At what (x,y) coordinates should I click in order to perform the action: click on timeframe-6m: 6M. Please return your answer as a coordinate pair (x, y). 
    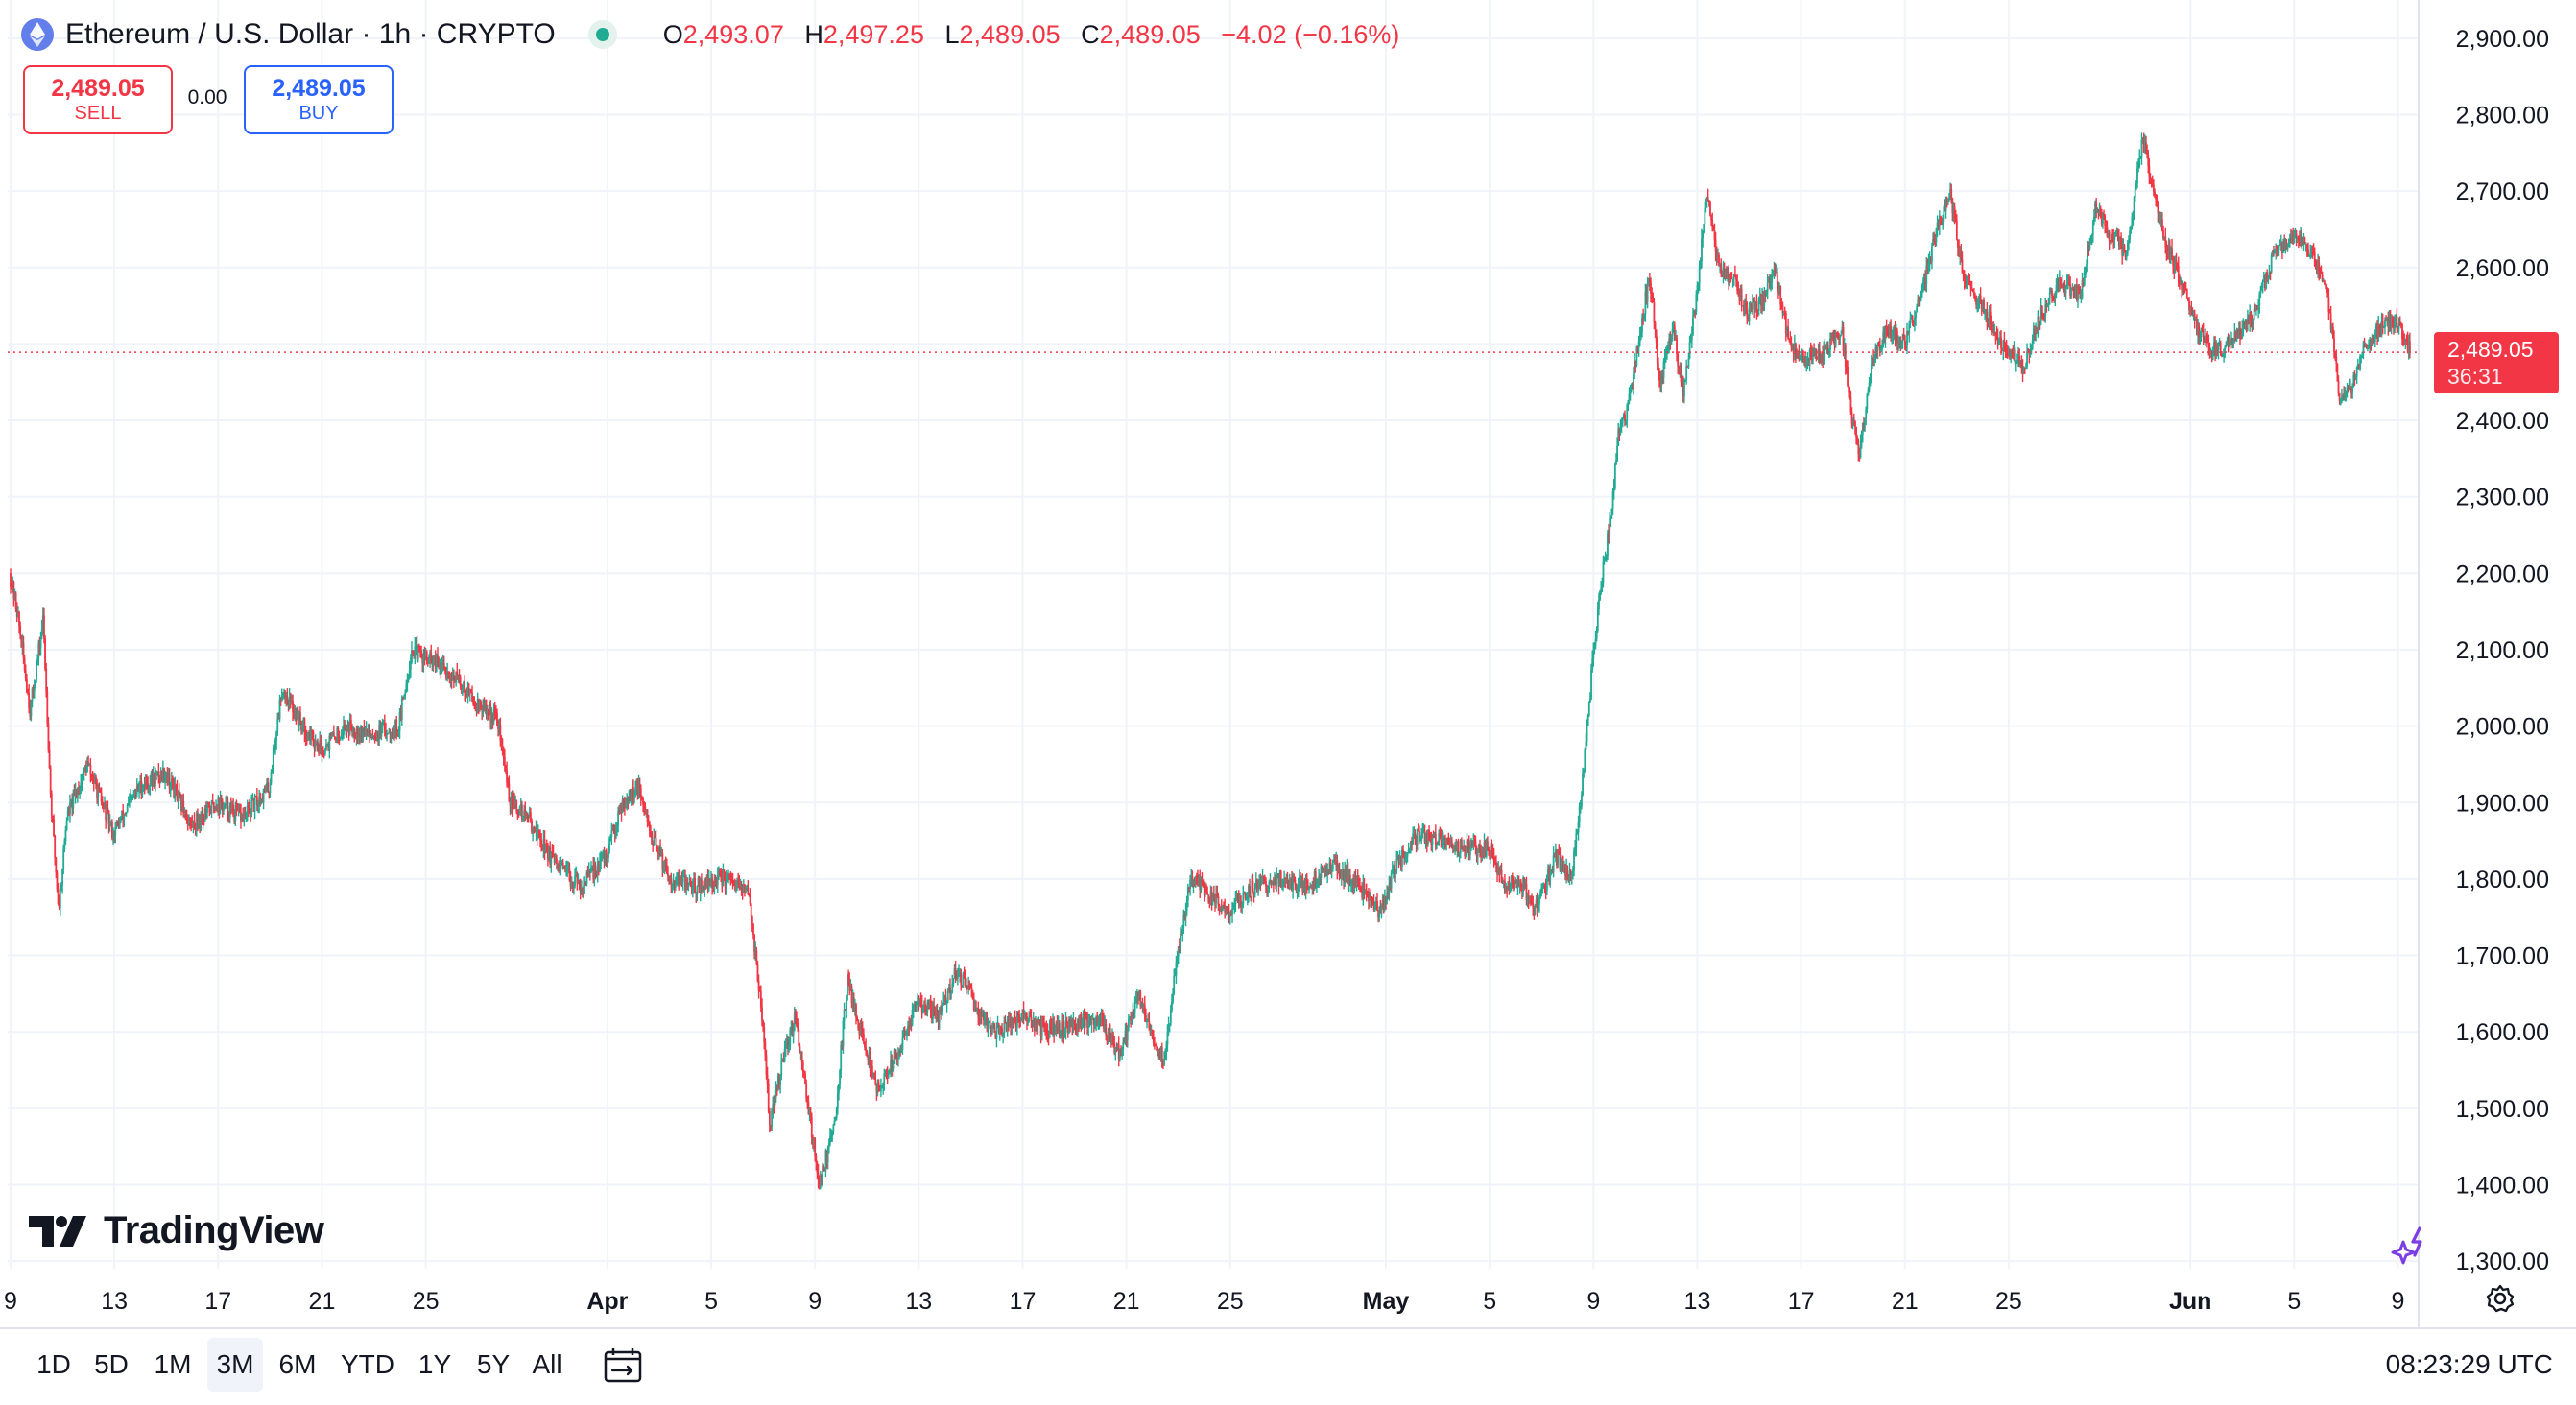
    Looking at the image, I should click on (297, 1364).